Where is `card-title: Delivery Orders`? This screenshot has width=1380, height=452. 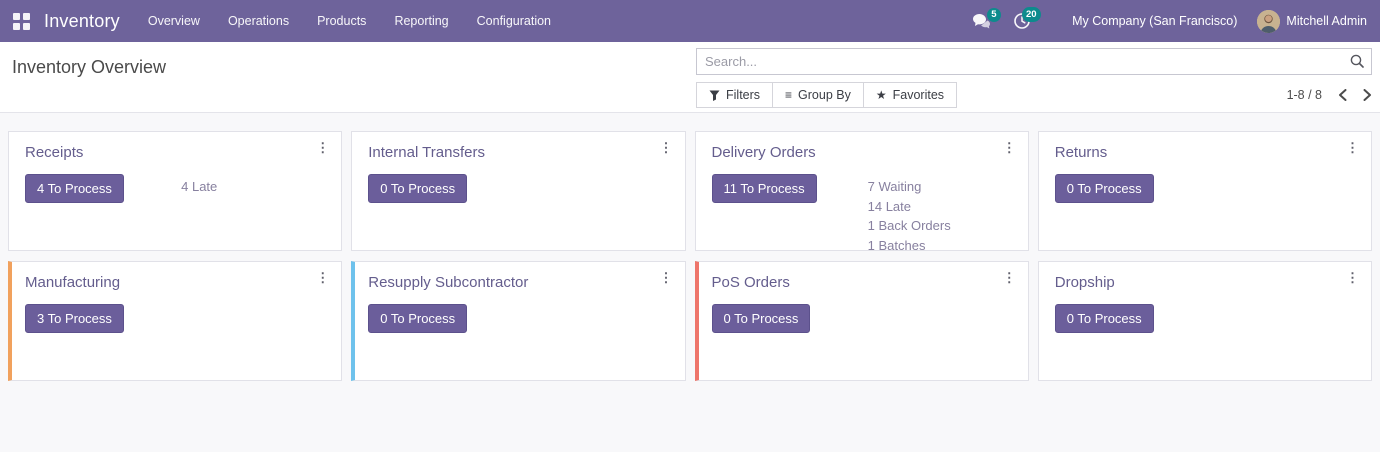 card-title: Delivery Orders is located at coordinates (763, 152).